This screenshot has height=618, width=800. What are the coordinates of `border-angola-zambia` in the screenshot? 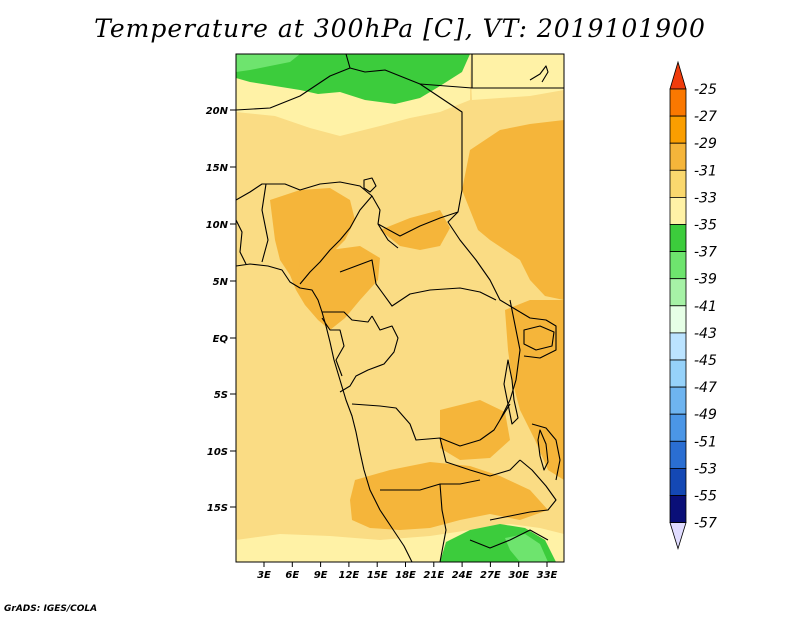 It's located at (443, 522).